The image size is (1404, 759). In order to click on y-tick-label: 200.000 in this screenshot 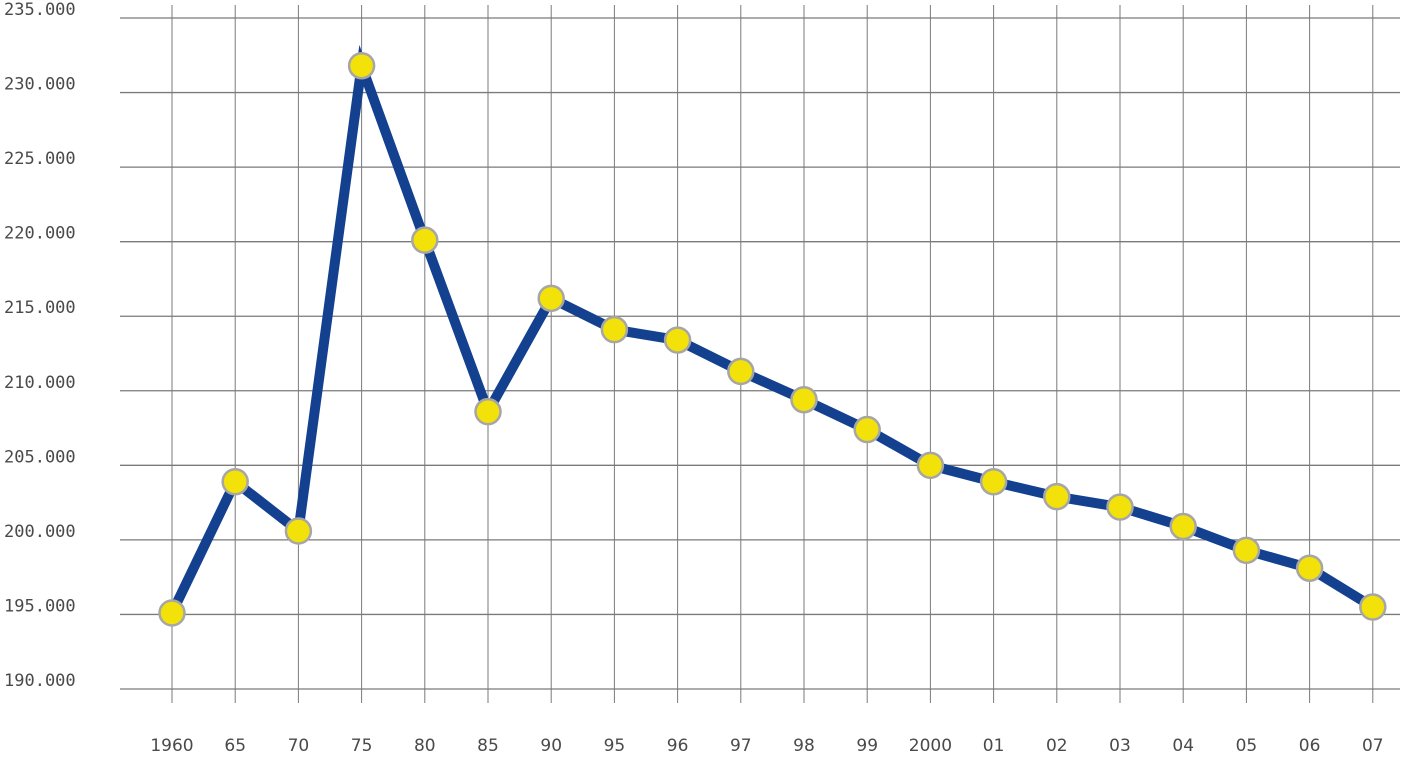, I will do `click(40, 532)`.